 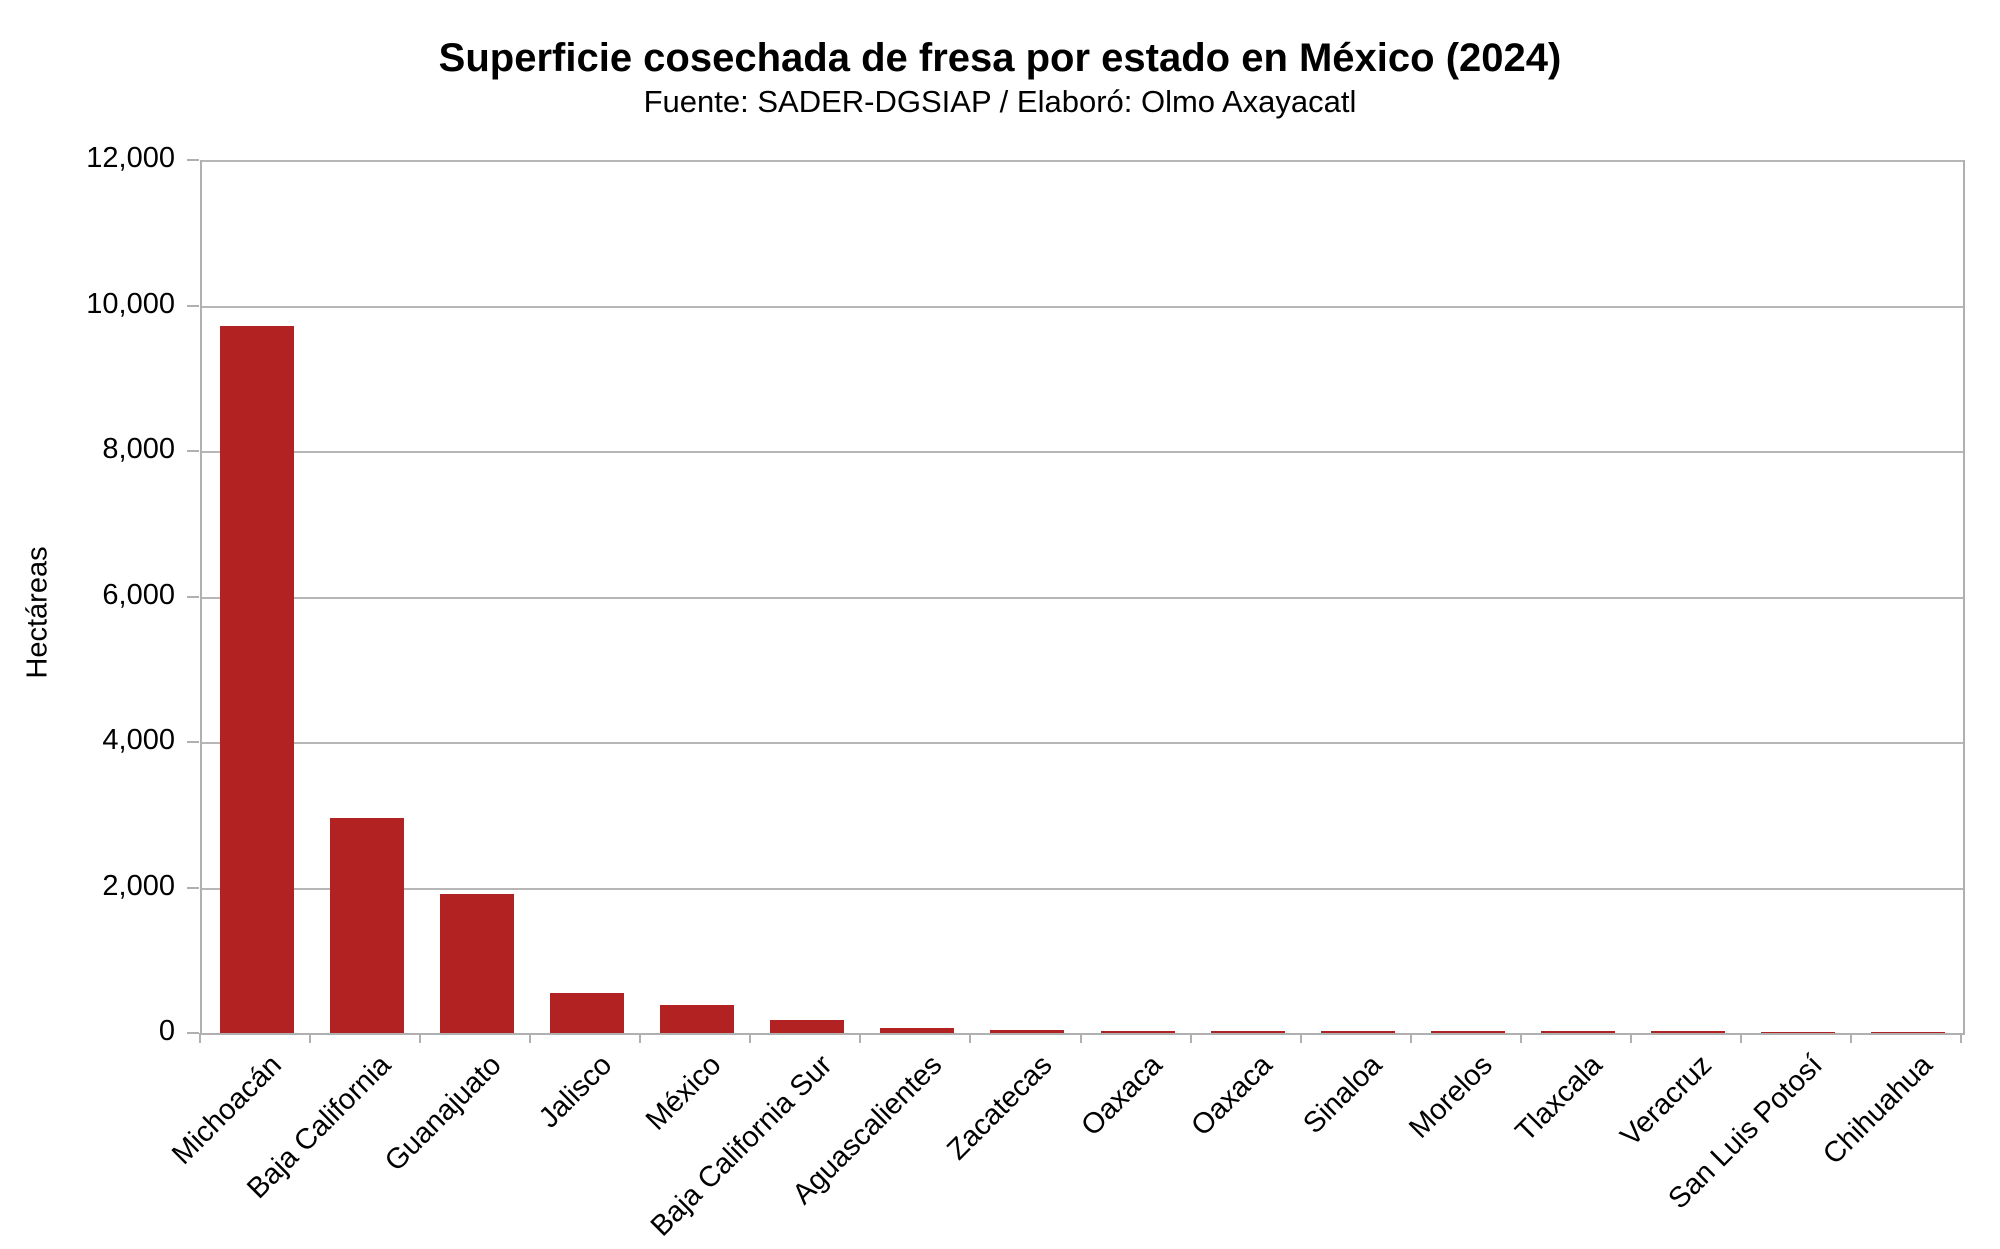 What do you see at coordinates (999, 1108) in the screenshot?
I see `x-label-zacatecas-7: Zacatecas` at bounding box center [999, 1108].